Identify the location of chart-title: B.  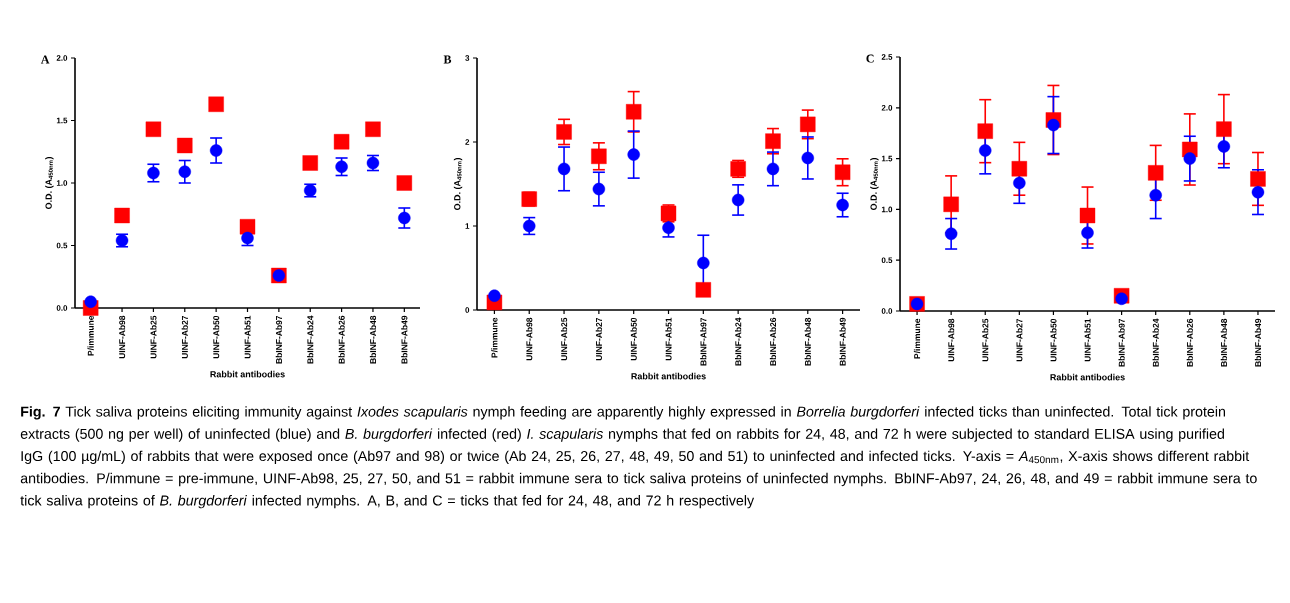
(447, 59).